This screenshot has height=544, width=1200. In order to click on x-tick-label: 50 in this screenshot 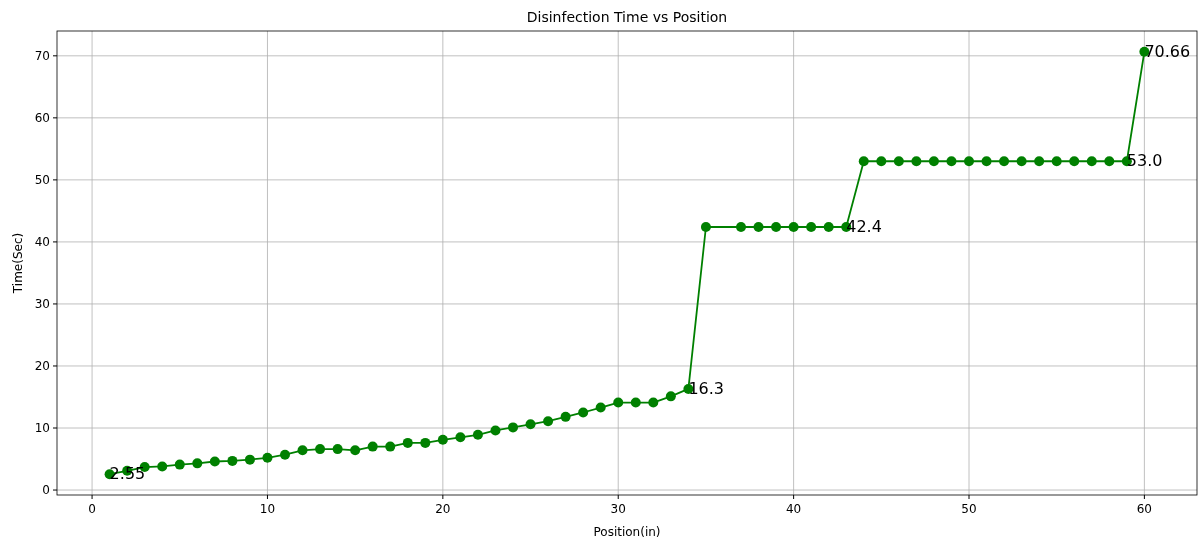, I will do `click(969, 509)`.